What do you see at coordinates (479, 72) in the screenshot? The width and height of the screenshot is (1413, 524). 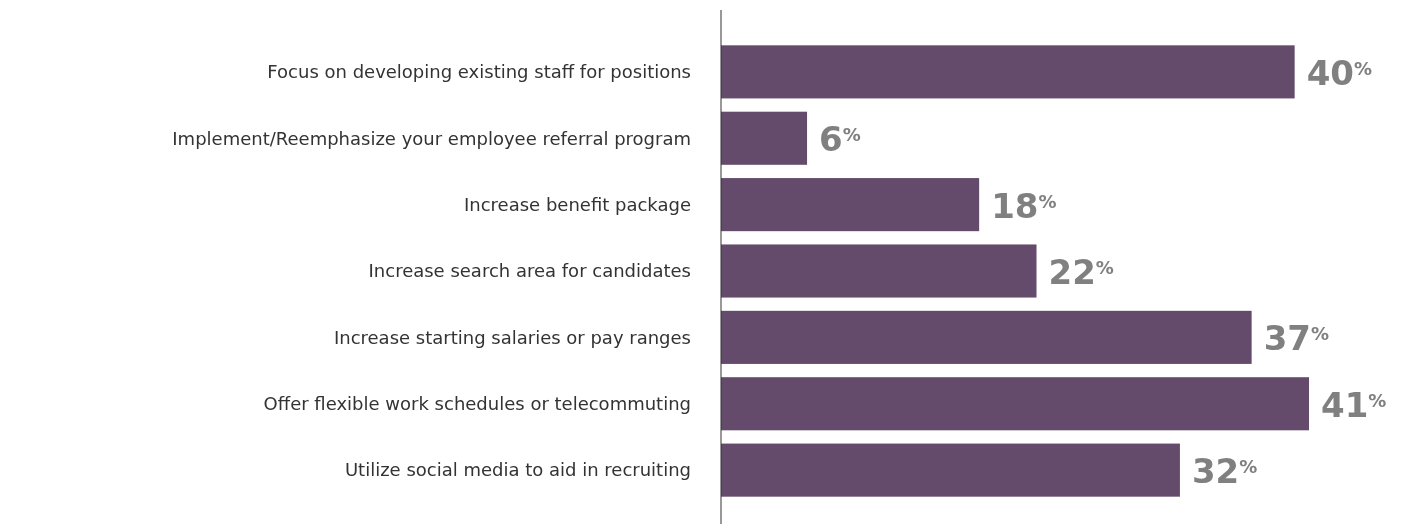 I see `y-tick-label: Focus on developing existing staff for positions` at bounding box center [479, 72].